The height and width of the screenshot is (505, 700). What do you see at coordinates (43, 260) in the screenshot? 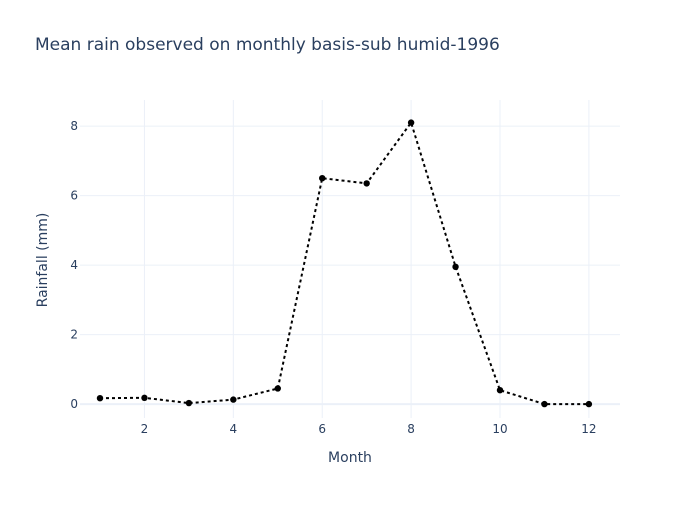
I see `y-axis-title: Rainfall (mm)` at bounding box center [43, 260].